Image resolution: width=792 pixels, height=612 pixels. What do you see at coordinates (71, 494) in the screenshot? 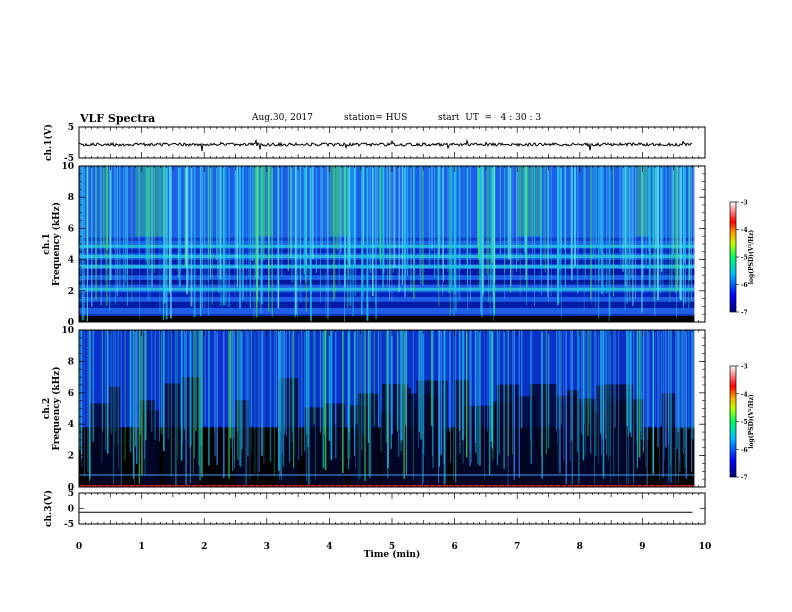
I see `ch3-waveform-y-tick-label: 5` at bounding box center [71, 494].